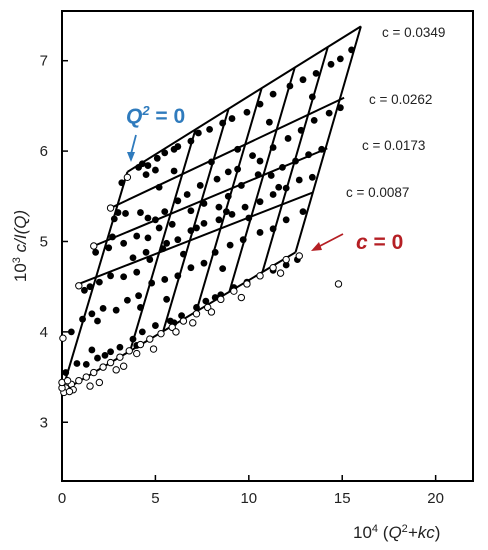 This screenshot has width=488, height=550. What do you see at coordinates (131, 157) in the screenshot?
I see `q0-arrow-head` at bounding box center [131, 157].